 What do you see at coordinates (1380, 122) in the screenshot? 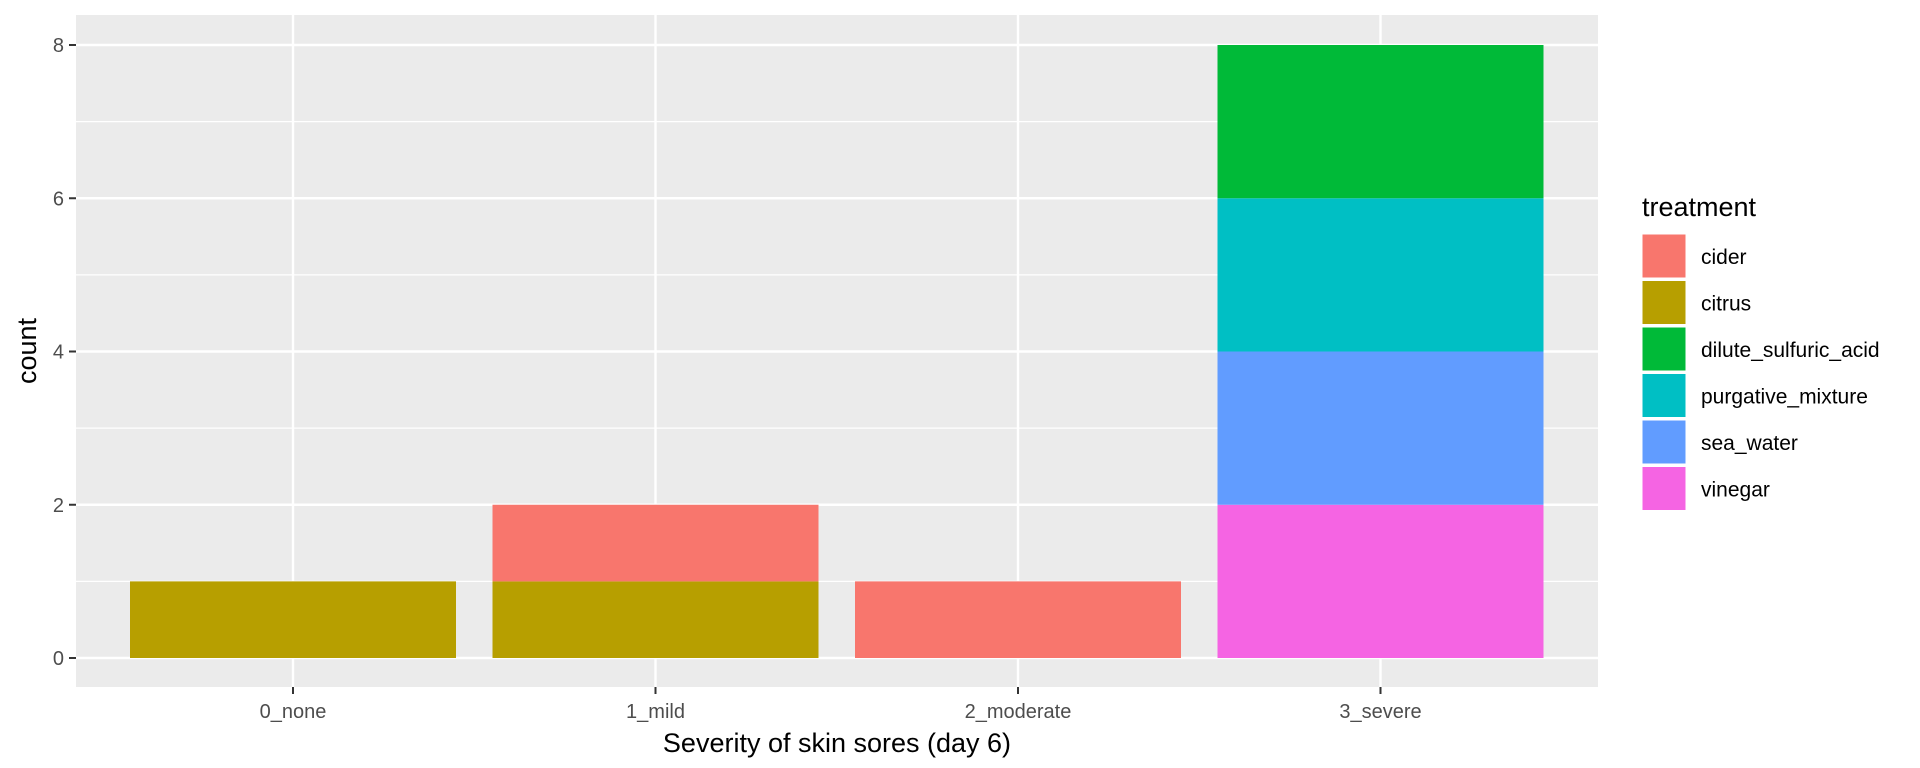
I see `bar-segment-dilute_sulfuric_acid-3_severe` at bounding box center [1380, 122].